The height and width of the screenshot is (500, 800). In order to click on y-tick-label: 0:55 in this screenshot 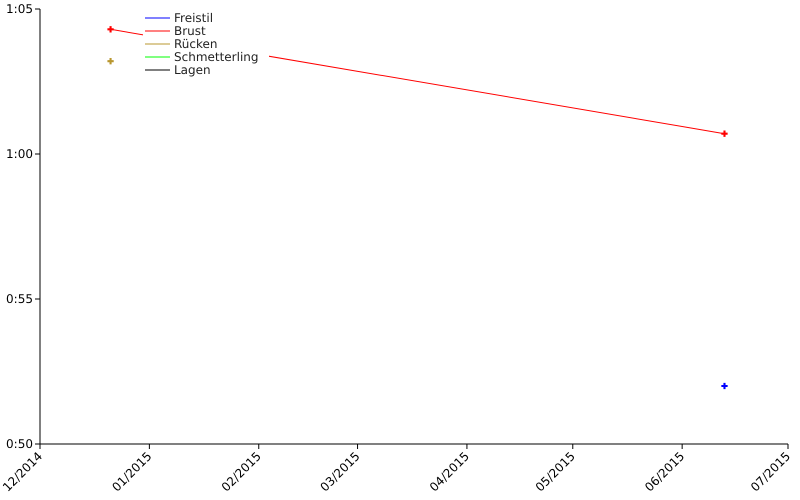, I will do `click(19, 299)`.